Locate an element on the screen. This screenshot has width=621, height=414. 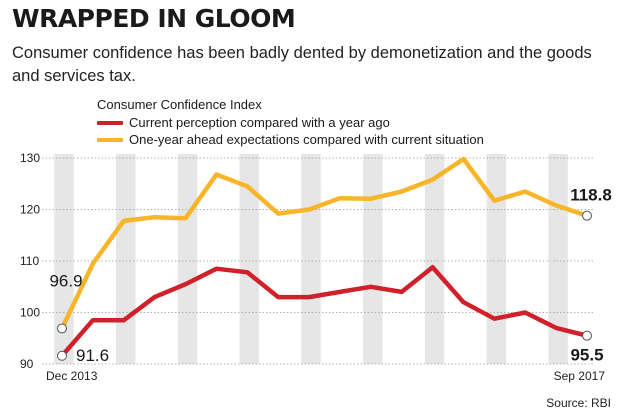
x-tick-label: Dec 2013 is located at coordinates (72, 376).